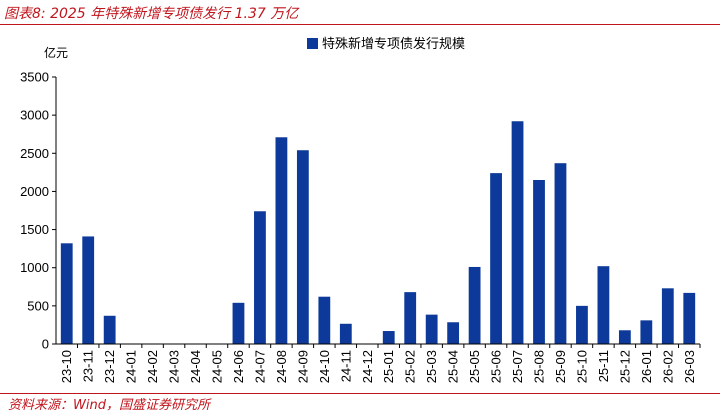  Describe the element at coordinates (131, 366) in the screenshot. I see `x-tick-label: 24-01` at that location.